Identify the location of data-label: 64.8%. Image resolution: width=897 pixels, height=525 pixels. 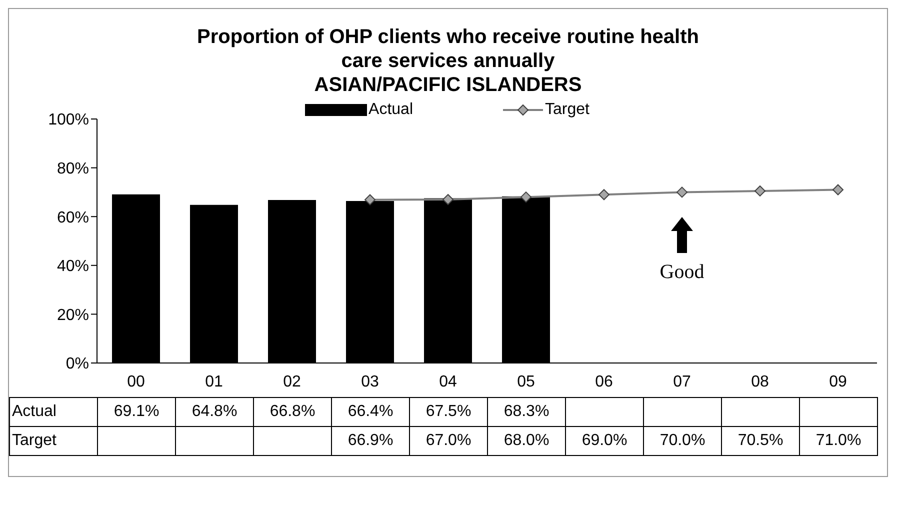
(215, 412).